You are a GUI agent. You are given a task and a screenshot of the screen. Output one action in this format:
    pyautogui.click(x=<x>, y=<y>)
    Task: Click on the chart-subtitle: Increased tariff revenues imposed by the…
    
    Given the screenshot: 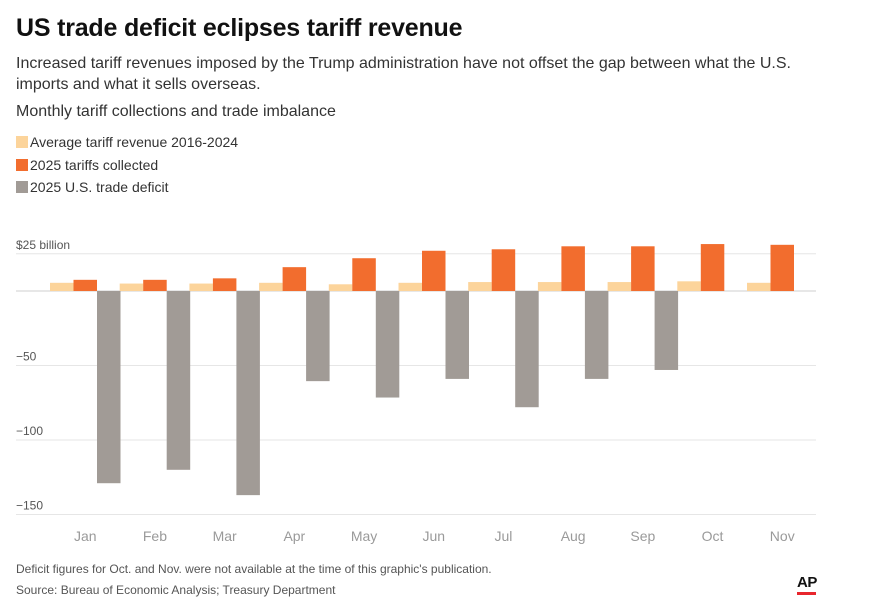 What is the action you would take?
    pyautogui.click(x=403, y=74)
    